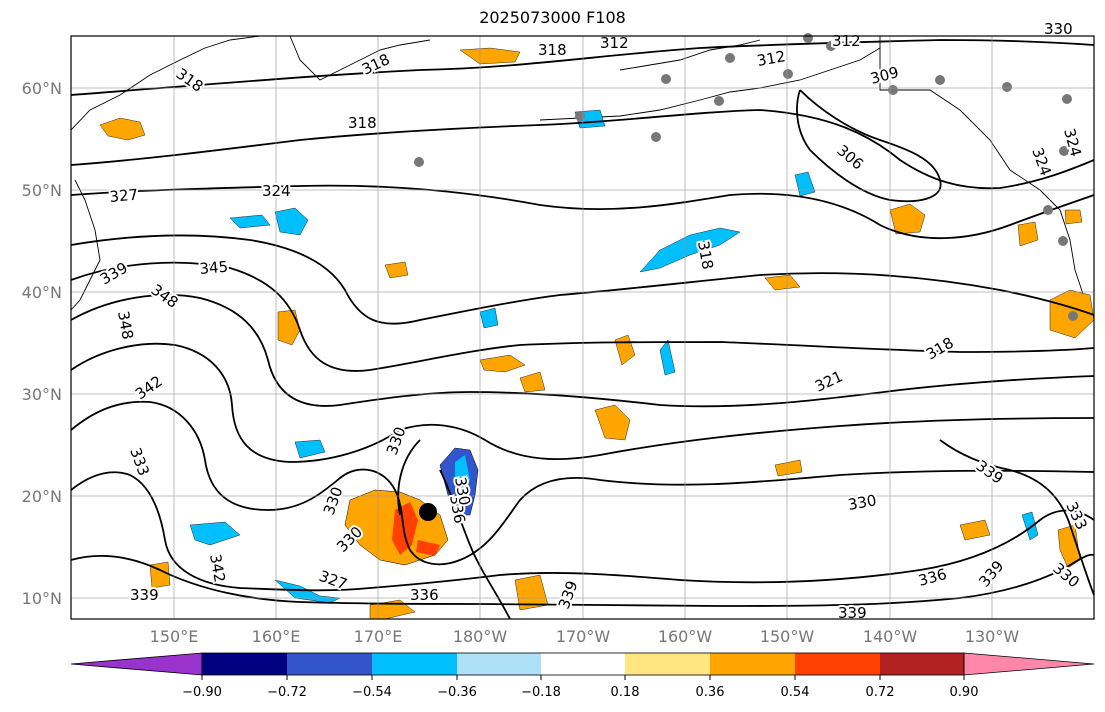 This screenshot has height=712, width=1105. What do you see at coordinates (202, 692) in the screenshot?
I see `colorbar-tick-label: −0.90` at bounding box center [202, 692].